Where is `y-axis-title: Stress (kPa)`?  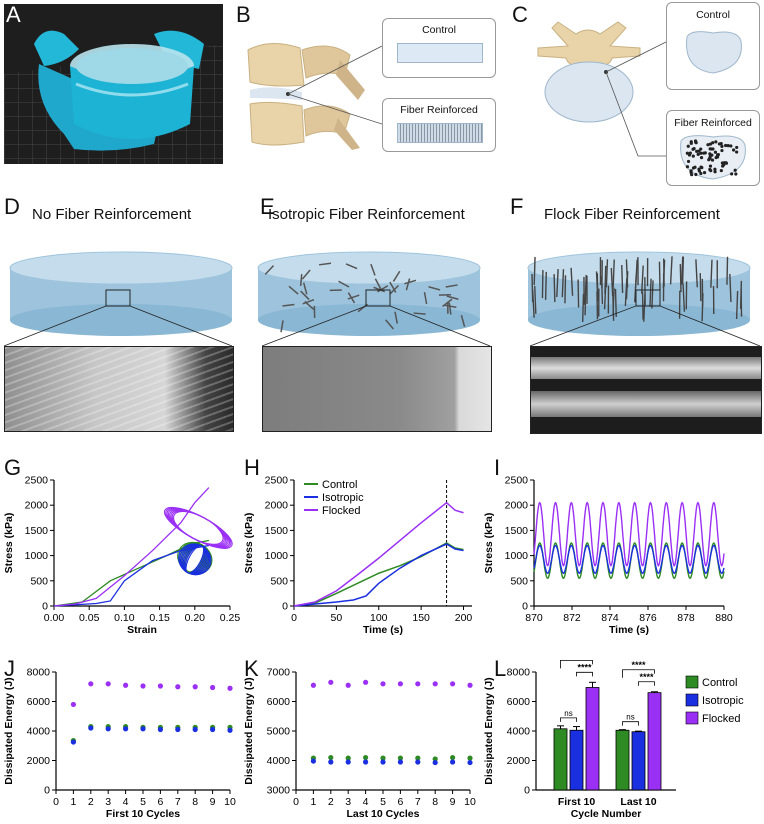 y-axis-title: Stress (kPa) is located at coordinates (9, 543).